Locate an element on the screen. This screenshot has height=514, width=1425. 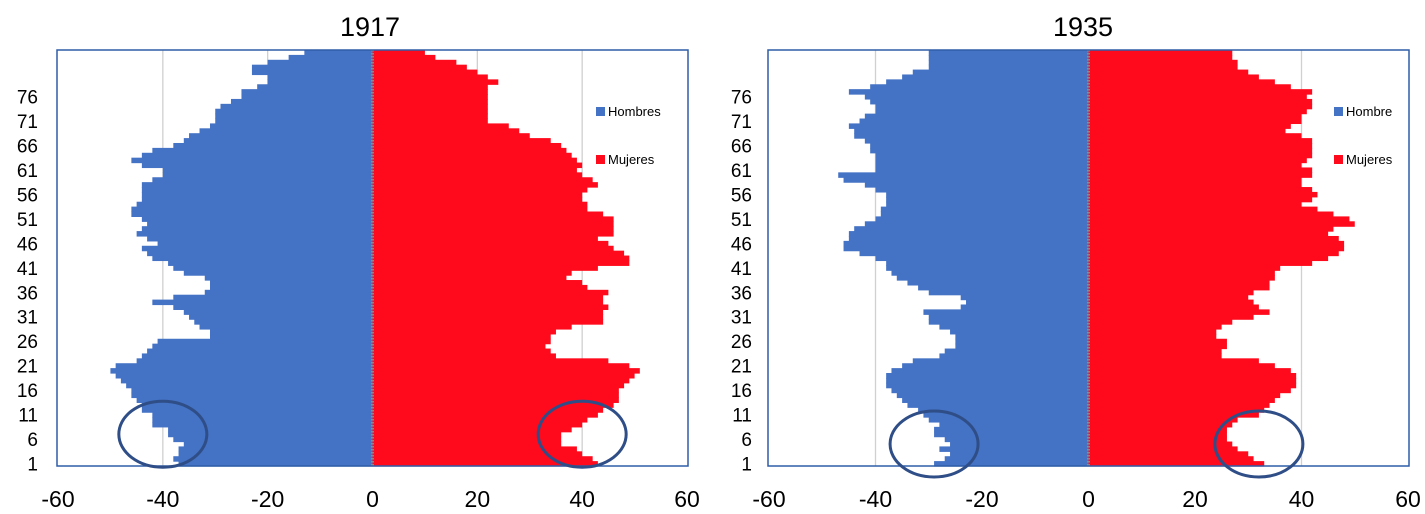
x-tick-label: -20 is located at coordinates (981, 497).